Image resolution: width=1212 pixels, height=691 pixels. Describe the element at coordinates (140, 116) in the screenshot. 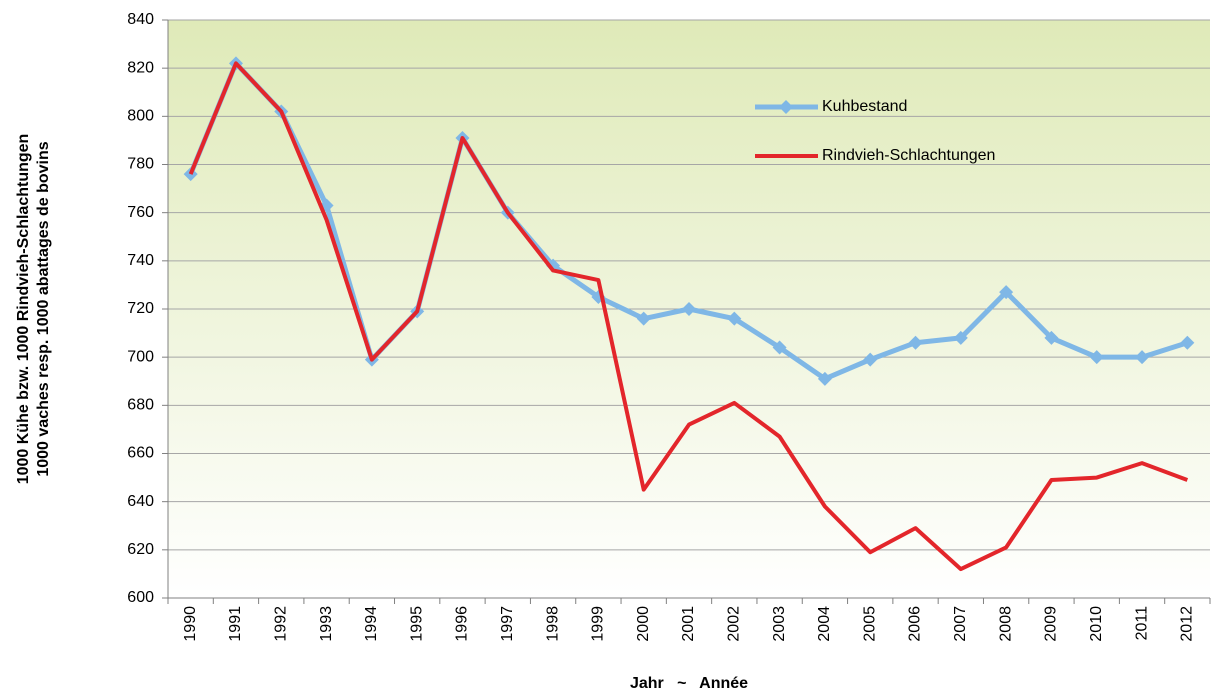

I see `y-tick-label: 800` at that location.